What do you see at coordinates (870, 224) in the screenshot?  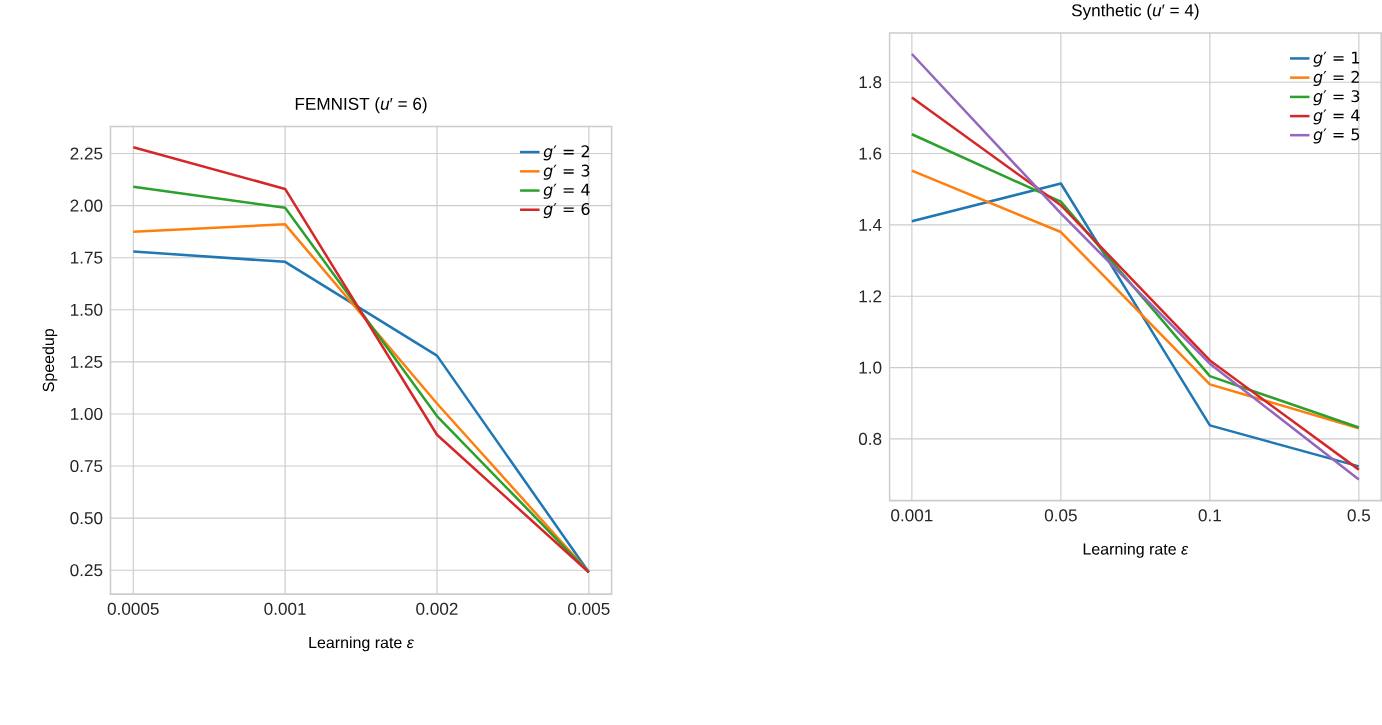 I see `y-tick-label: 1.4` at bounding box center [870, 224].